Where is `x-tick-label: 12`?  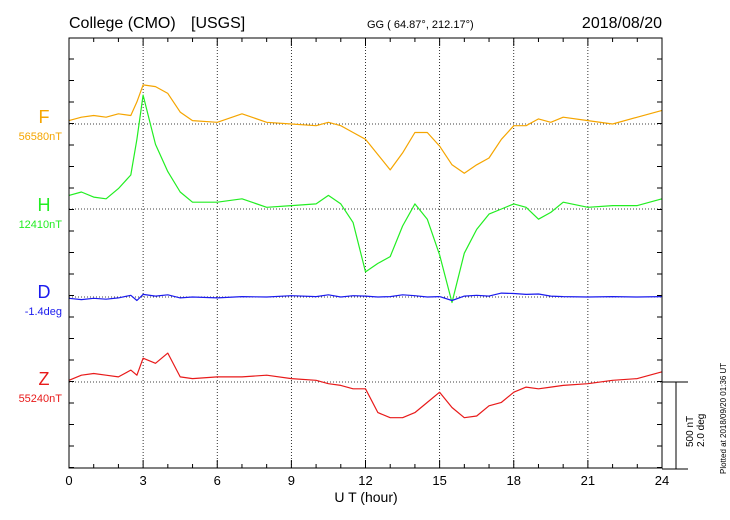
x-tick-label: 12 is located at coordinates (365, 480).